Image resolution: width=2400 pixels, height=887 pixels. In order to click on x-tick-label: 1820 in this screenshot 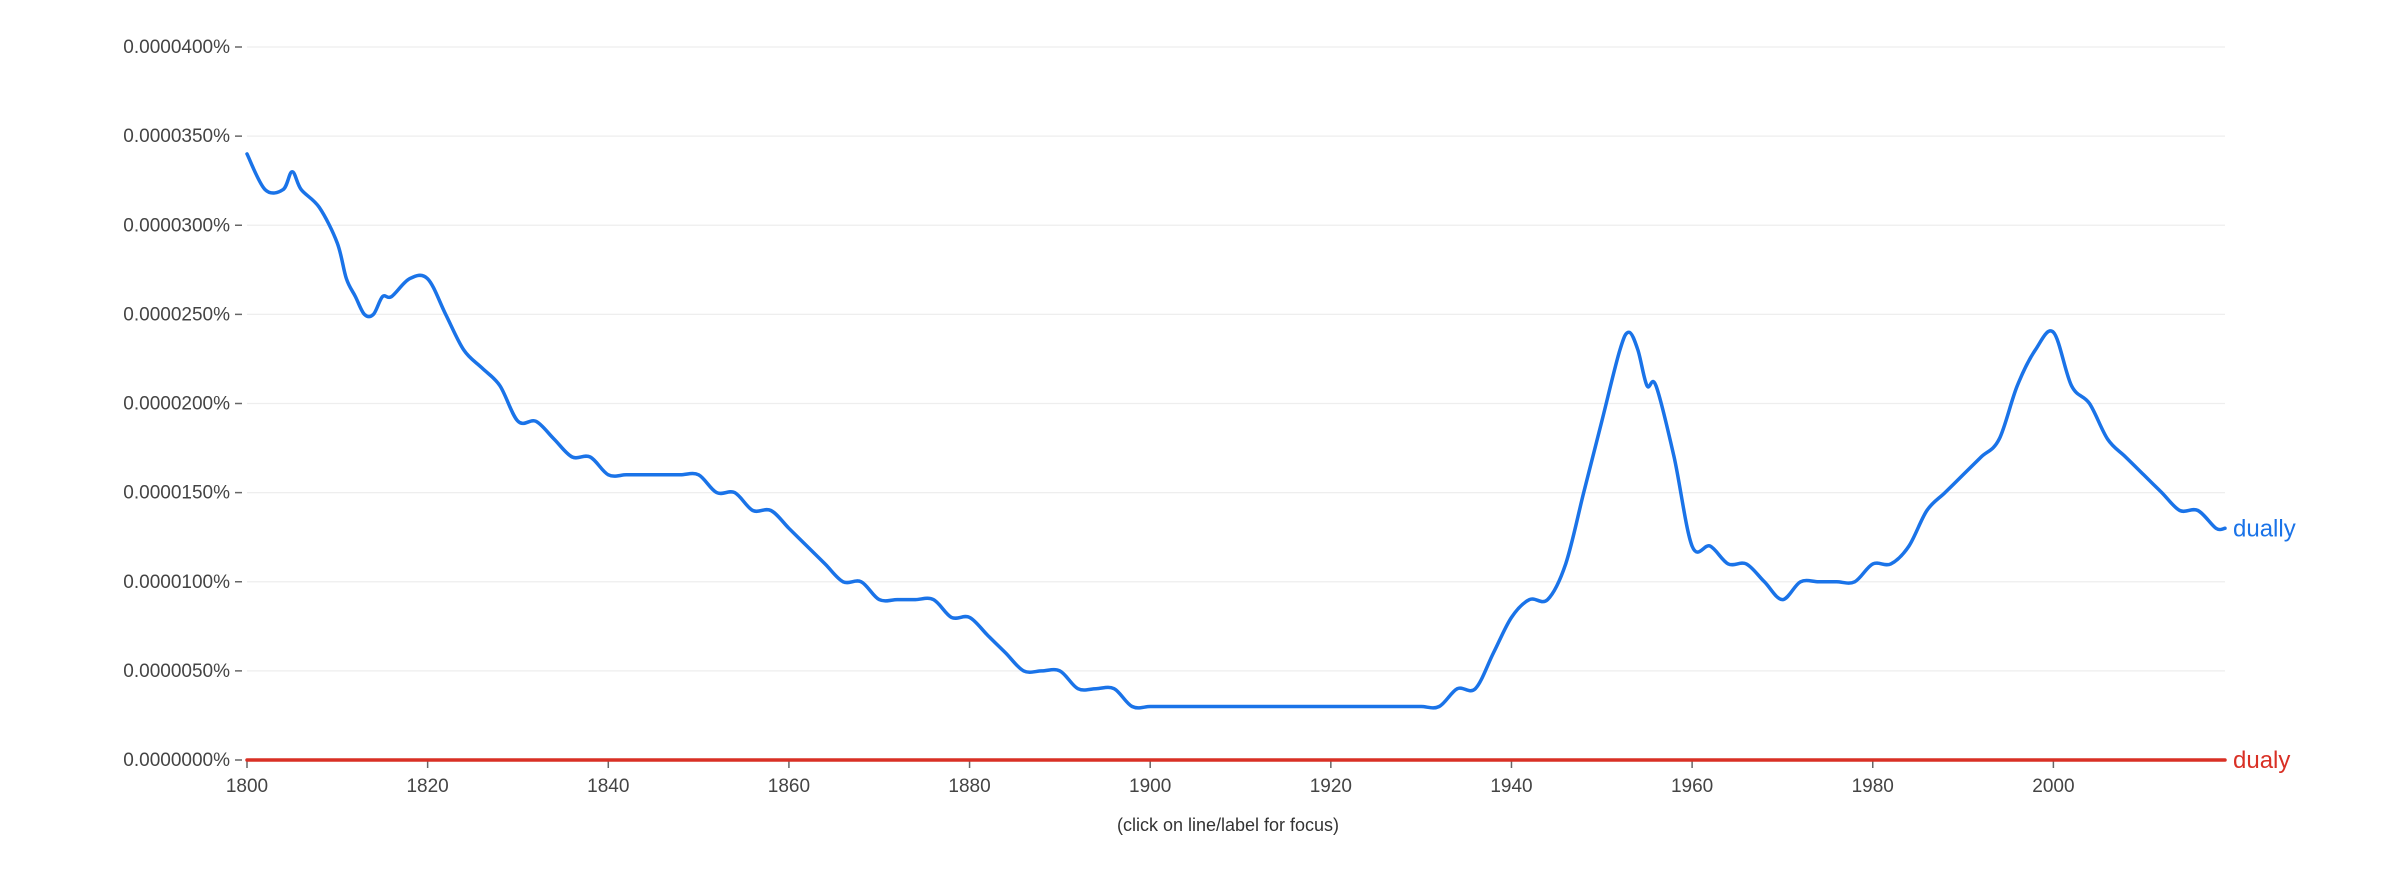, I will do `click(427, 786)`.